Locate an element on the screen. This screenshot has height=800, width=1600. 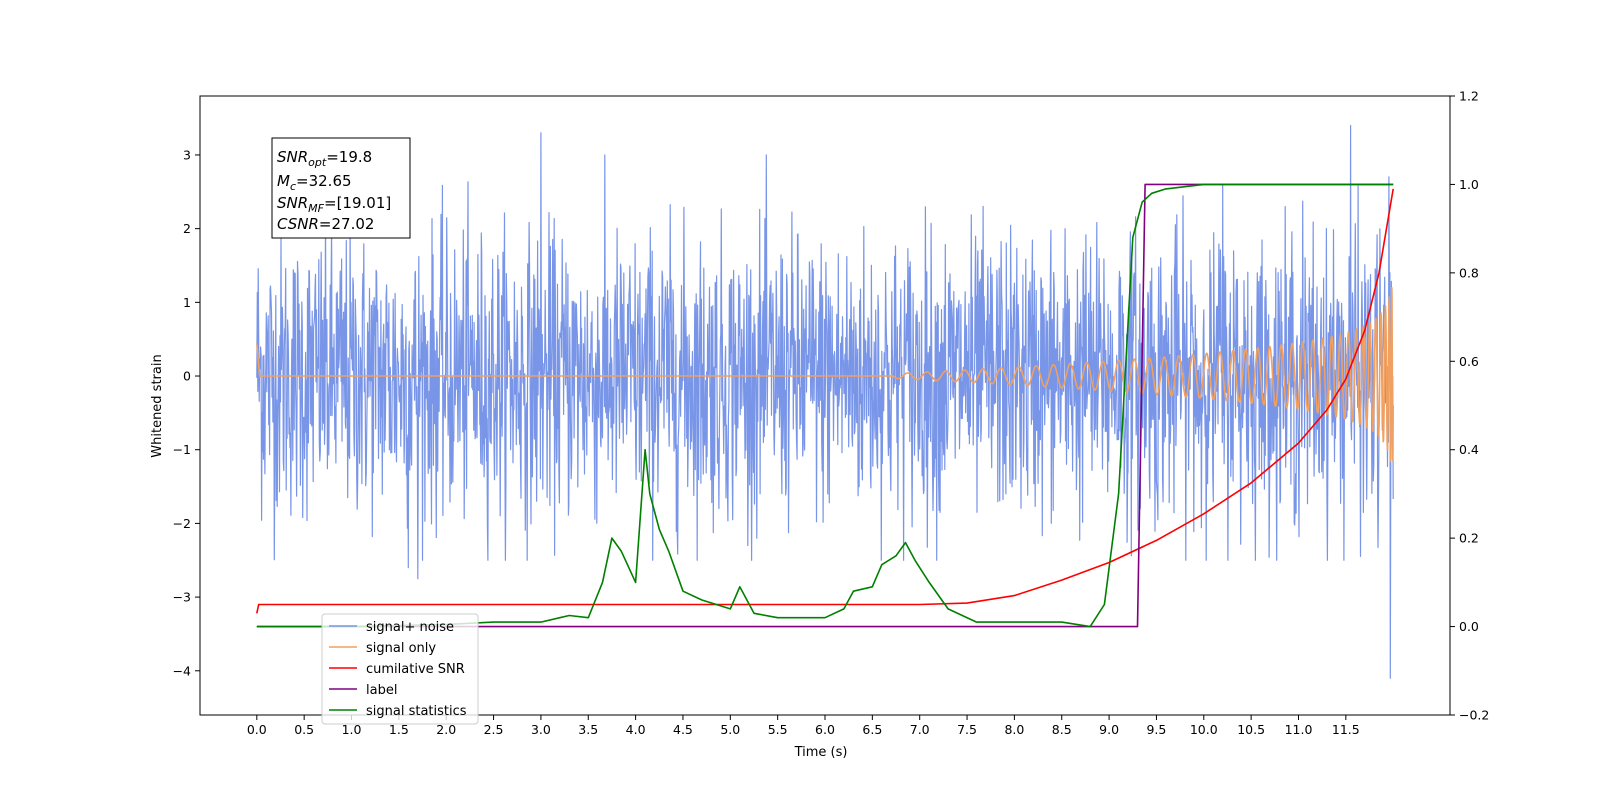
x-tick-label: 1.5 is located at coordinates (399, 729).